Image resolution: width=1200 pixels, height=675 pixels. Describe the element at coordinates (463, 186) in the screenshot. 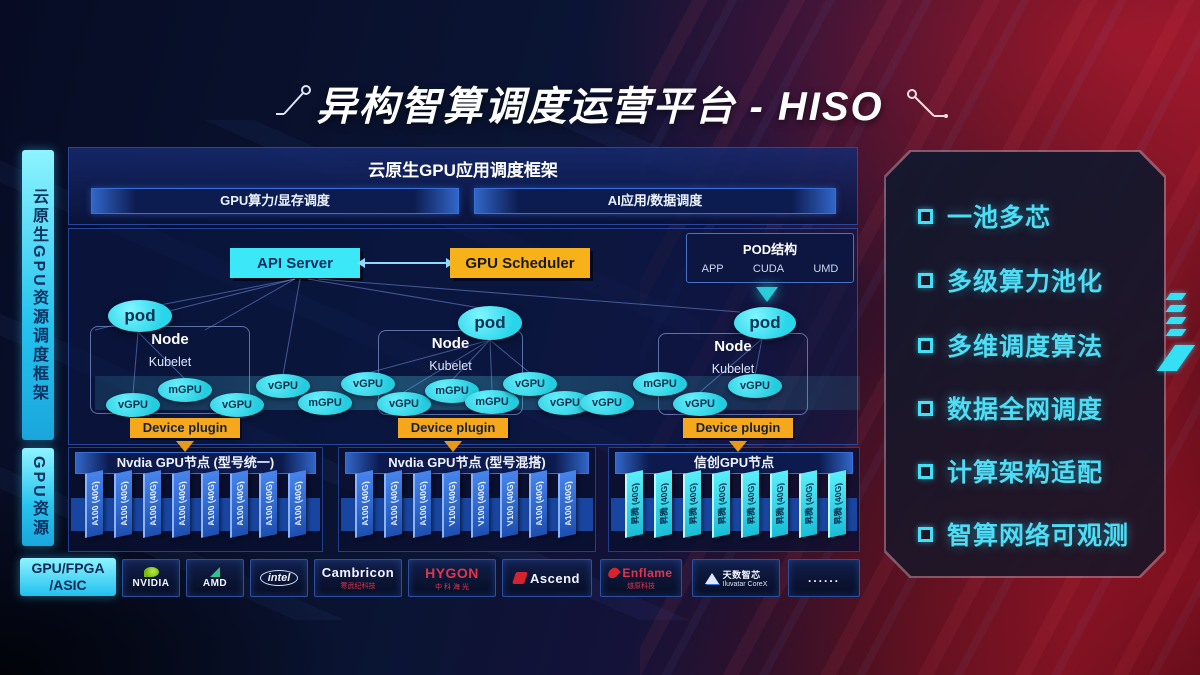

I see `app-scheduling-framework-panel: 云原生GPU应用调度框架 GPU算力/显存调度 AI应用/数据调度` at that location.